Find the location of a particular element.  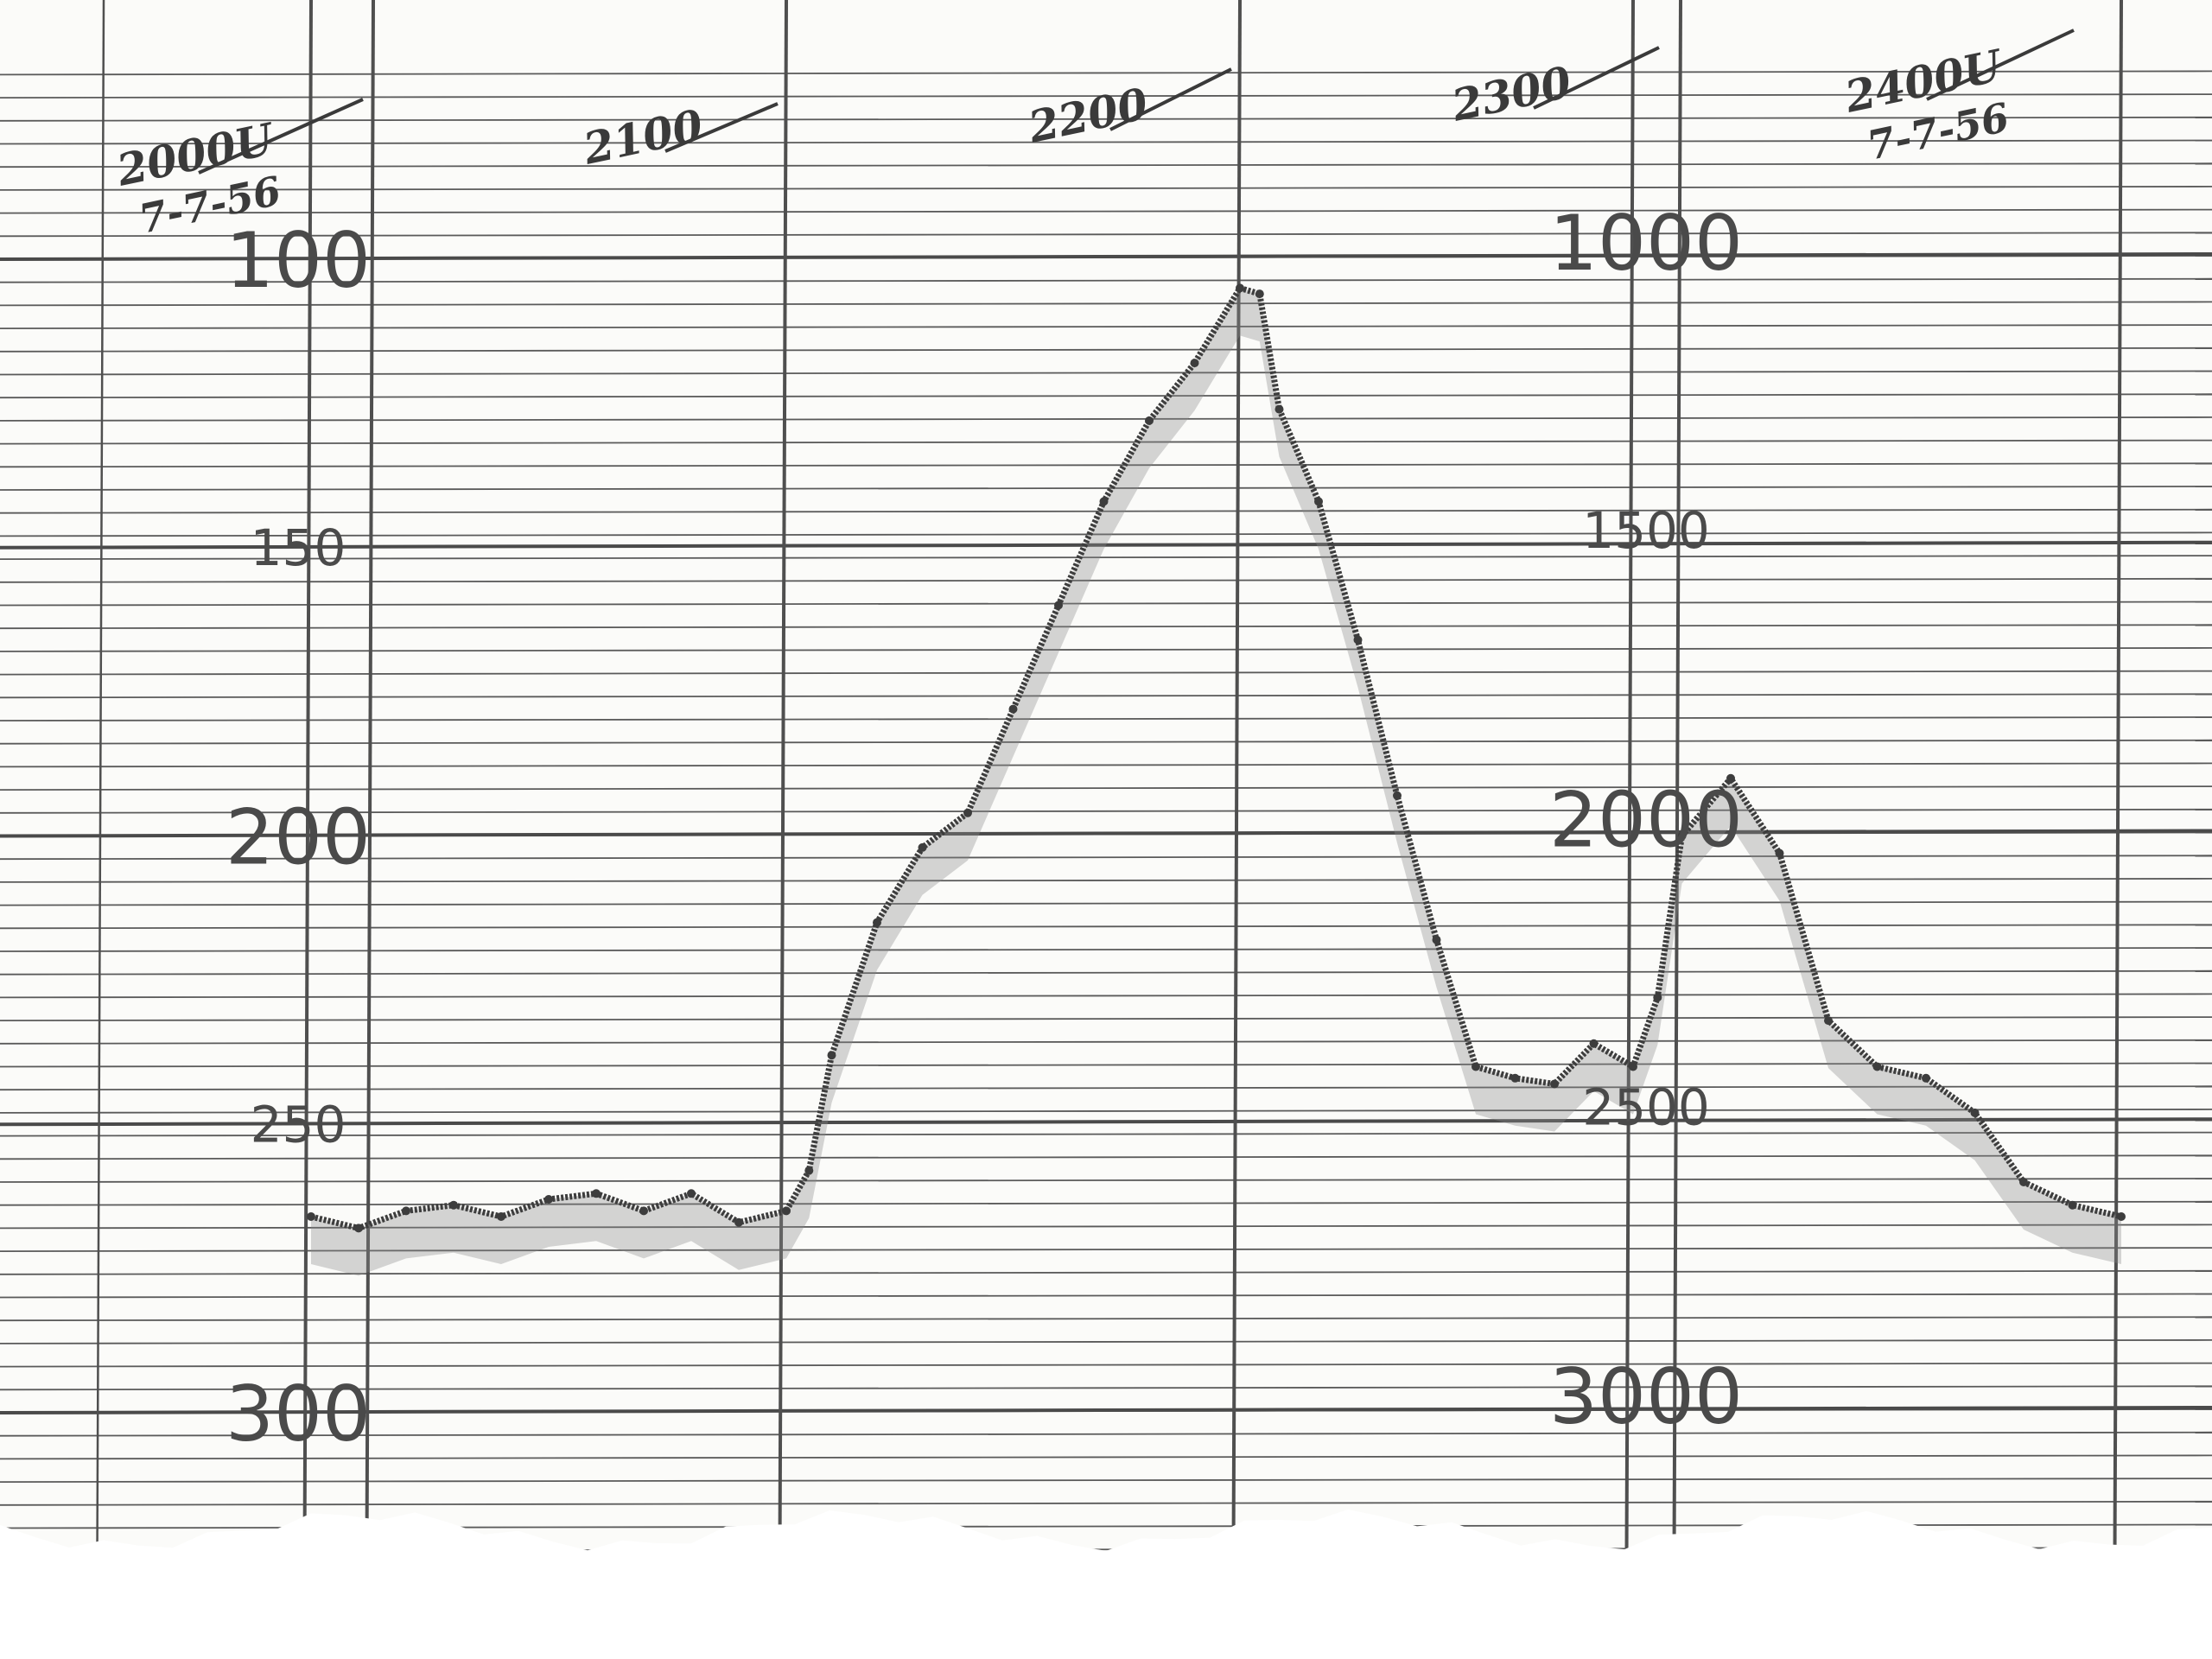

right-scale-tick-label: 2500 is located at coordinates (1646, 1106).